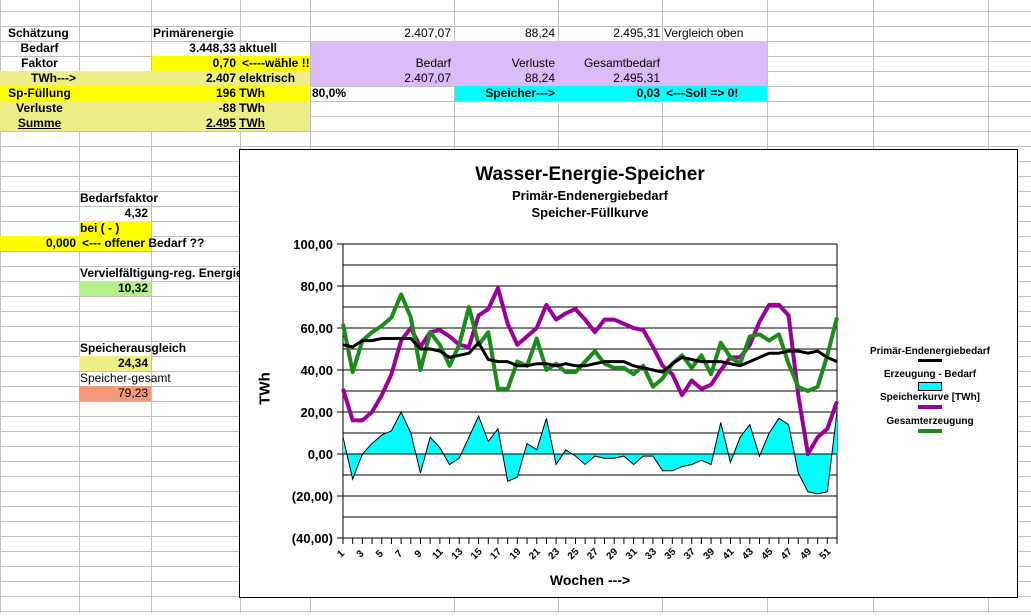 This screenshot has width=1031, height=616. I want to click on legend-item-erzeugung: Erzeugung - Bedarf, so click(930, 380).